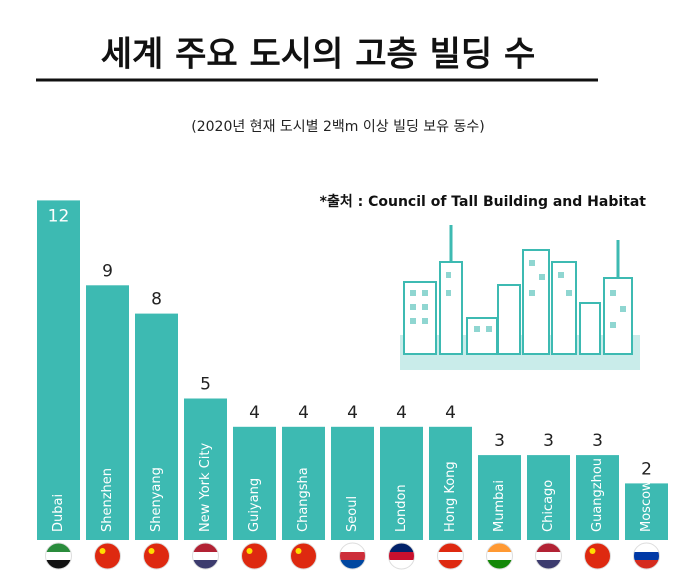 The height and width of the screenshot is (578, 680). What do you see at coordinates (156, 300) in the screenshot?
I see `value-label: 8` at bounding box center [156, 300].